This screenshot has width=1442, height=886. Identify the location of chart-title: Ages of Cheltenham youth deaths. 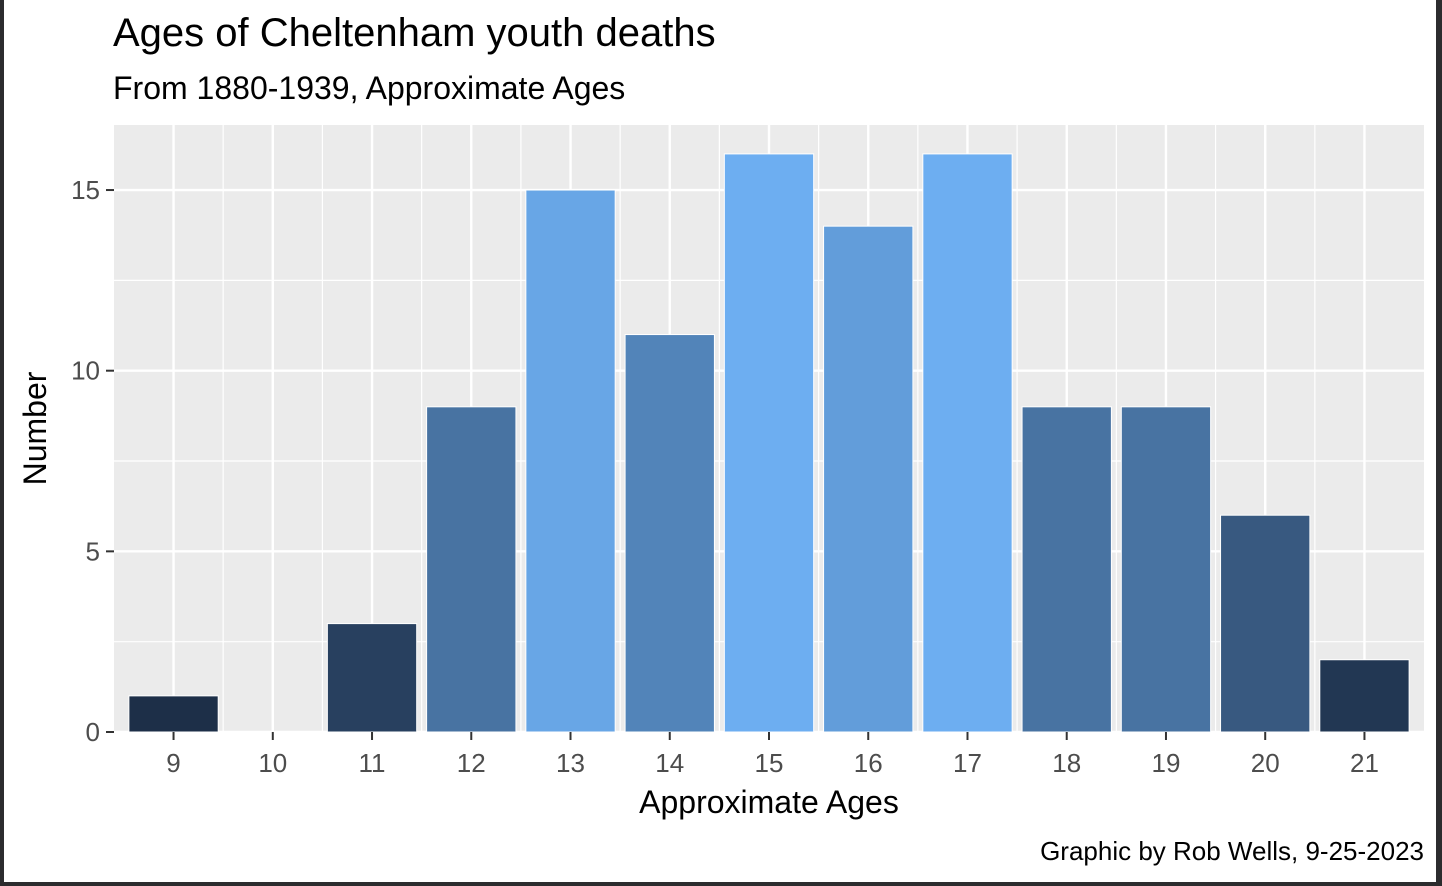
(414, 33).